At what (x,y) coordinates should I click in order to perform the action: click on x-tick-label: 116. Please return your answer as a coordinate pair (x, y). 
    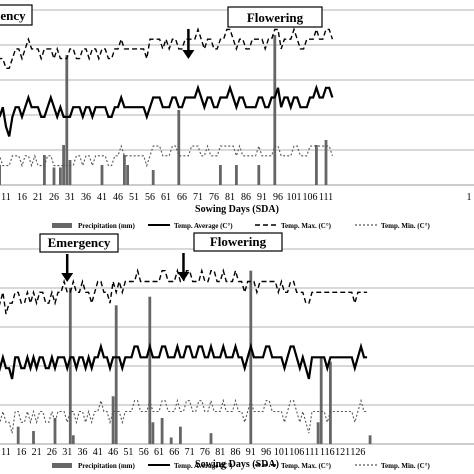
    Looking at the image, I should click on (327, 452).